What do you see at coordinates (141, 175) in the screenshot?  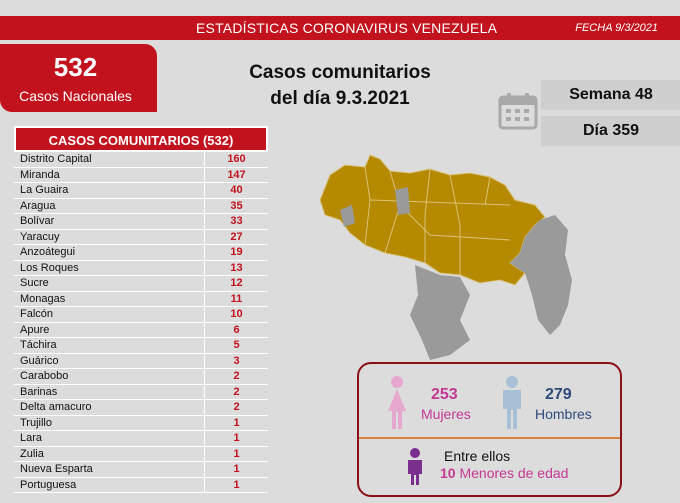 I see `table-row: Miranda 147` at bounding box center [141, 175].